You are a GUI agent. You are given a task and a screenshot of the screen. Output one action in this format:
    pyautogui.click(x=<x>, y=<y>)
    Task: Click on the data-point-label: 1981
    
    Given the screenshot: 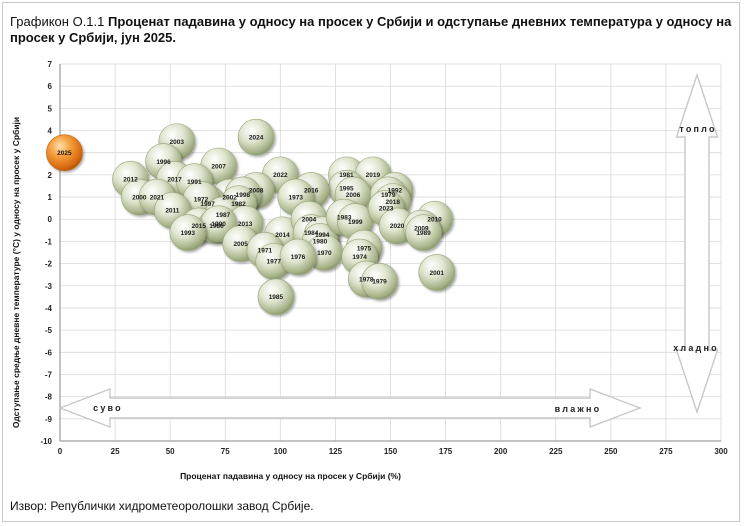 What is the action you would take?
    pyautogui.click(x=346, y=175)
    